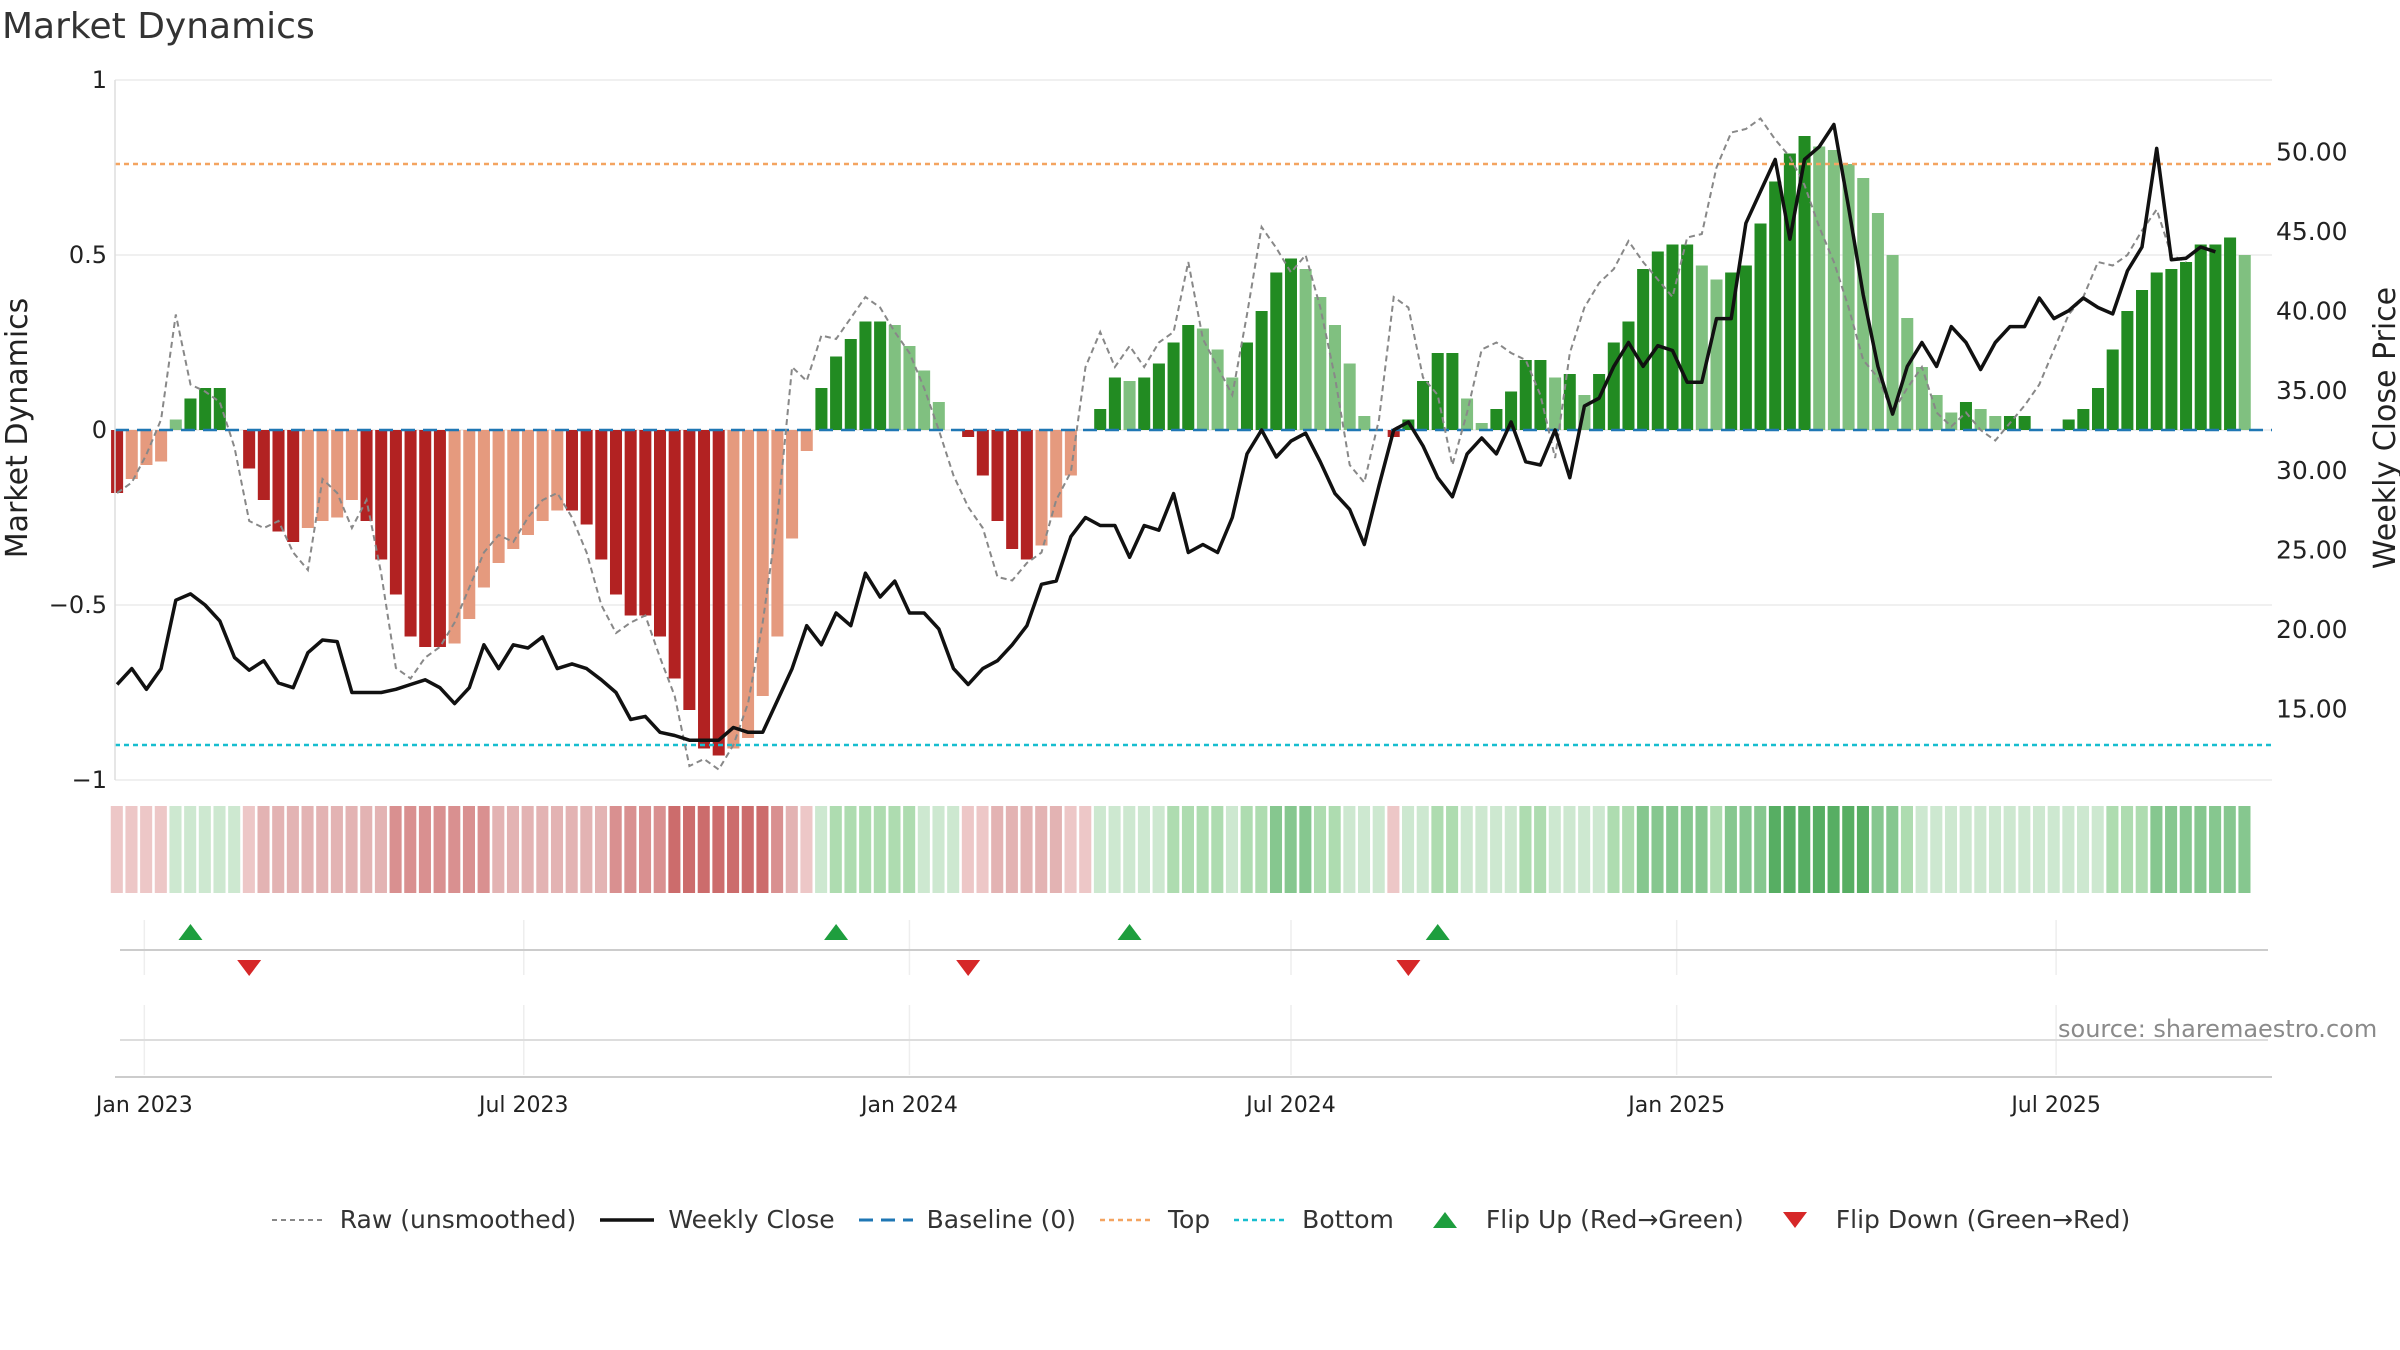 Image resolution: width=2400 pixels, height=1350 pixels. I want to click on legend-item-weekly-close: Weekly Close, so click(716, 1219).